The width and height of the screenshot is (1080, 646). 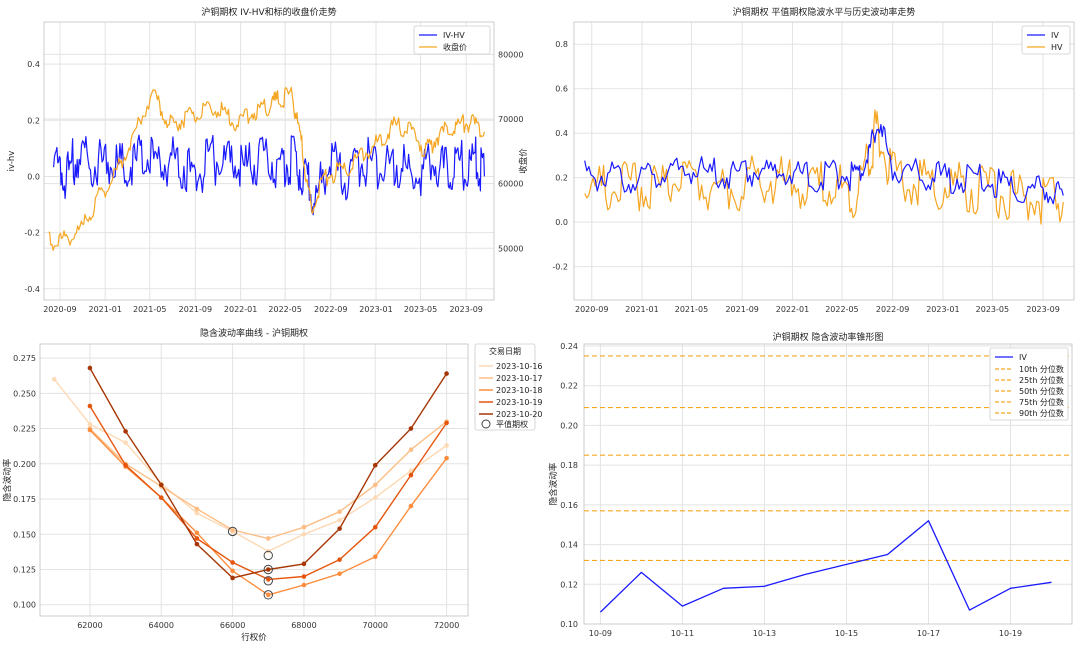 What do you see at coordinates (284, 309) in the screenshot?
I see `c1-x-tick: 2022-05` at bounding box center [284, 309].